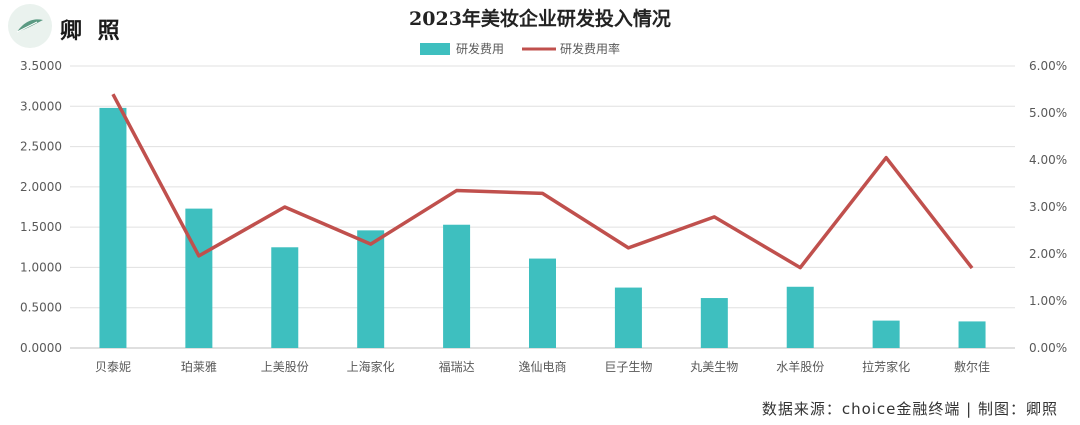 This screenshot has height=425, width=1080. I want to click on y-right-tick-label: 1.00%, so click(1048, 301).